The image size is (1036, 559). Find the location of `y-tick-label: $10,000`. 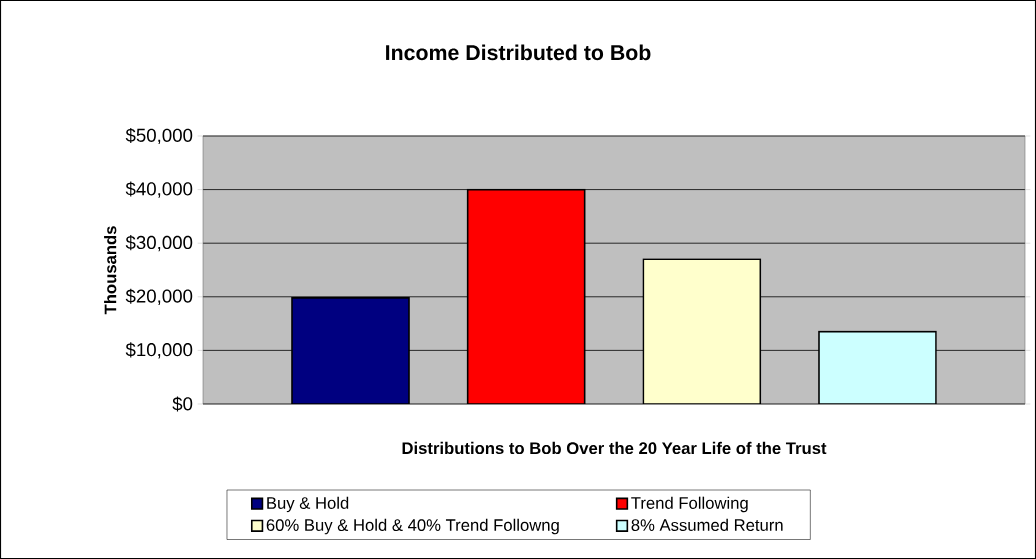

y-tick-label: $10,000 is located at coordinates (159, 350).